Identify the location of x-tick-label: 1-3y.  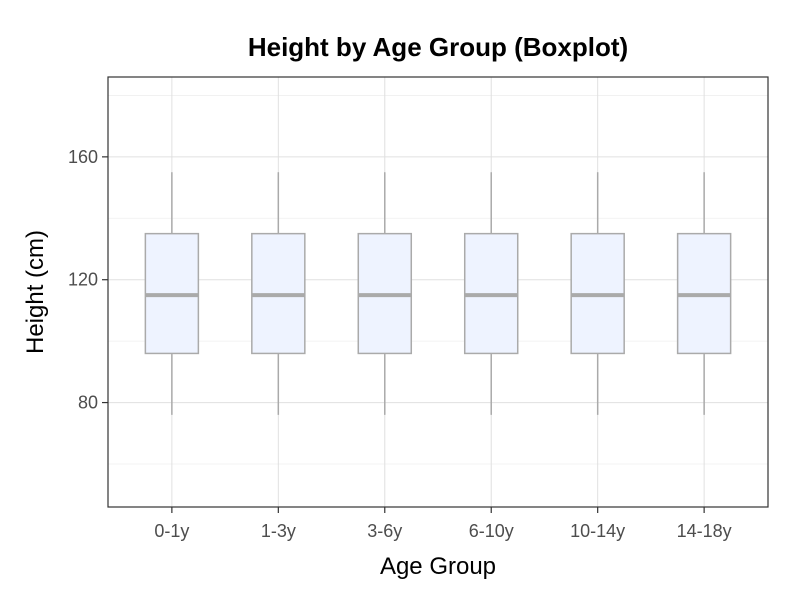
(278, 531).